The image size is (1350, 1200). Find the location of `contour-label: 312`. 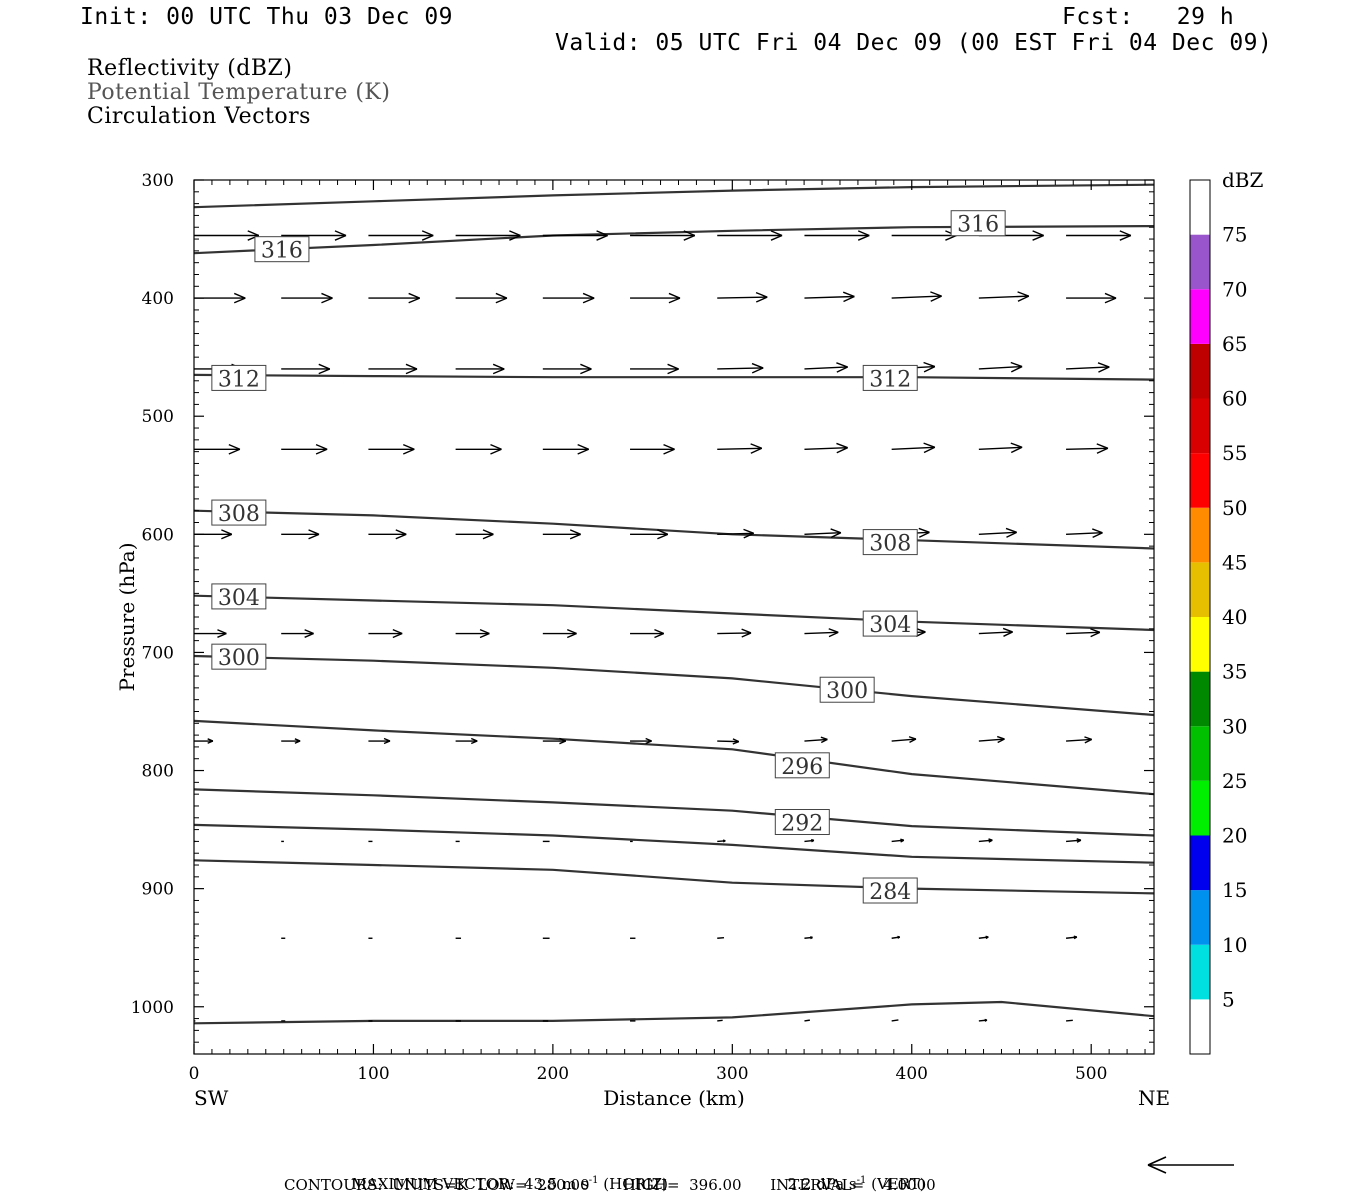

contour-label: 312 is located at coordinates (239, 378).